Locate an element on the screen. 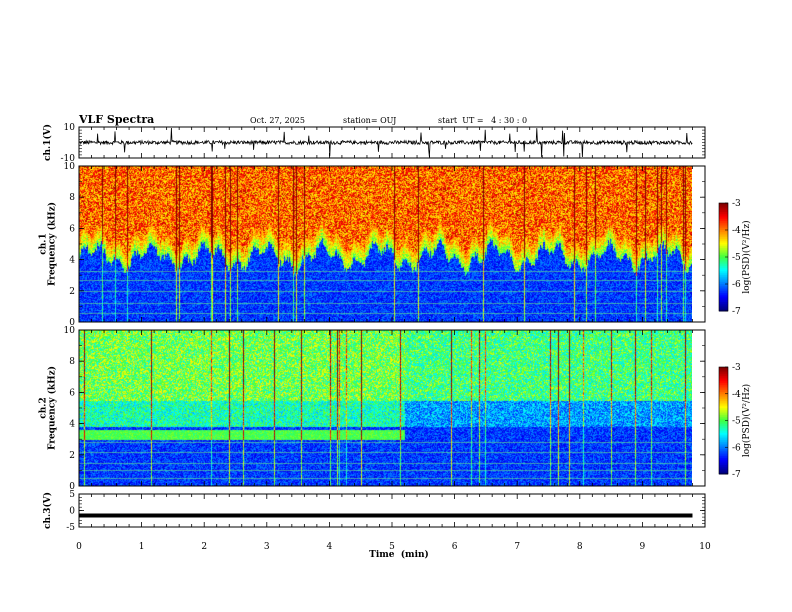 The image size is (792, 612). ch1-spectrogram-ytick-label: 10 is located at coordinates (70, 167).